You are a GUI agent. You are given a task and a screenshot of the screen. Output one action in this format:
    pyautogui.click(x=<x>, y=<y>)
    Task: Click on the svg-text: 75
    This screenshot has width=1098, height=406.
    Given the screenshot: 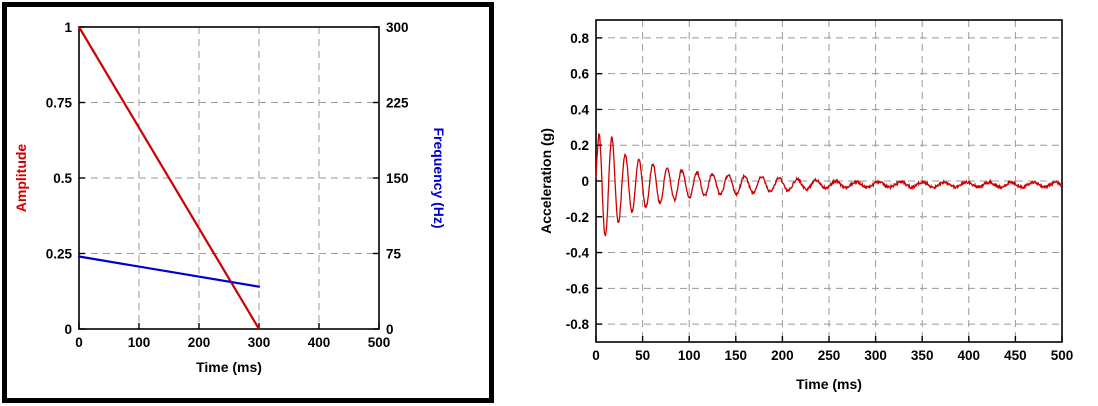 What is the action you would take?
    pyautogui.click(x=394, y=254)
    